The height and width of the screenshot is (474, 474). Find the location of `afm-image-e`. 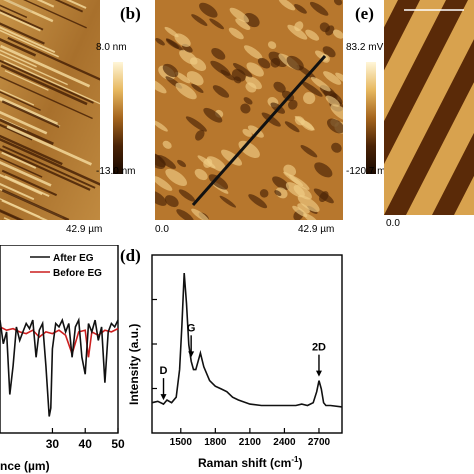

afm-image-e is located at coordinates (429, 107).